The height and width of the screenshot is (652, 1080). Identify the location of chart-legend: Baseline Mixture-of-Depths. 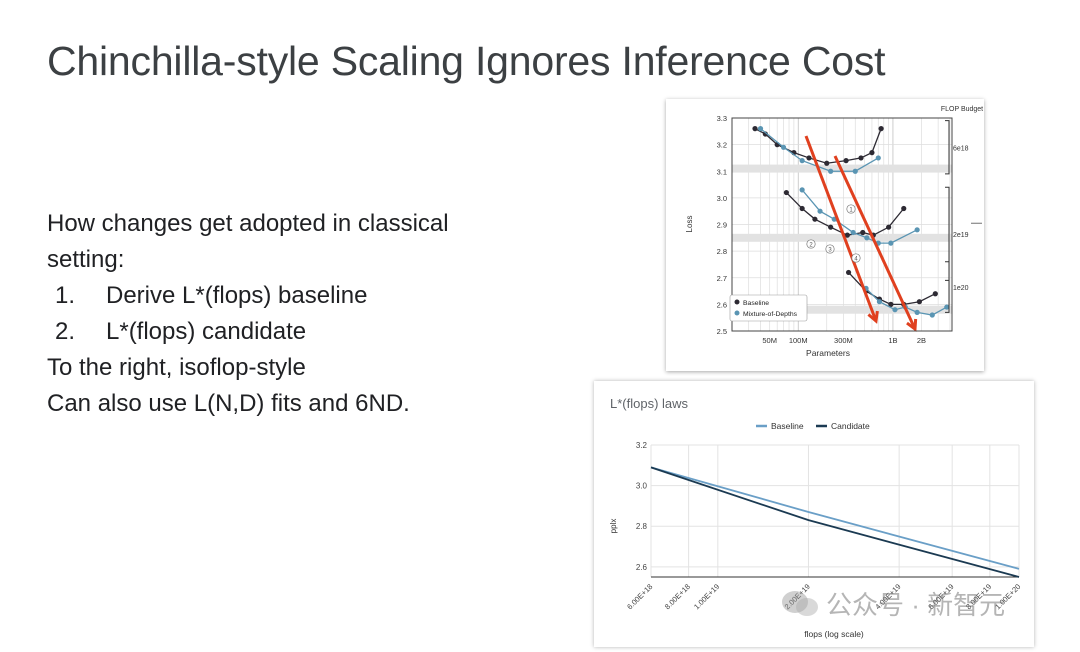
(768, 308).